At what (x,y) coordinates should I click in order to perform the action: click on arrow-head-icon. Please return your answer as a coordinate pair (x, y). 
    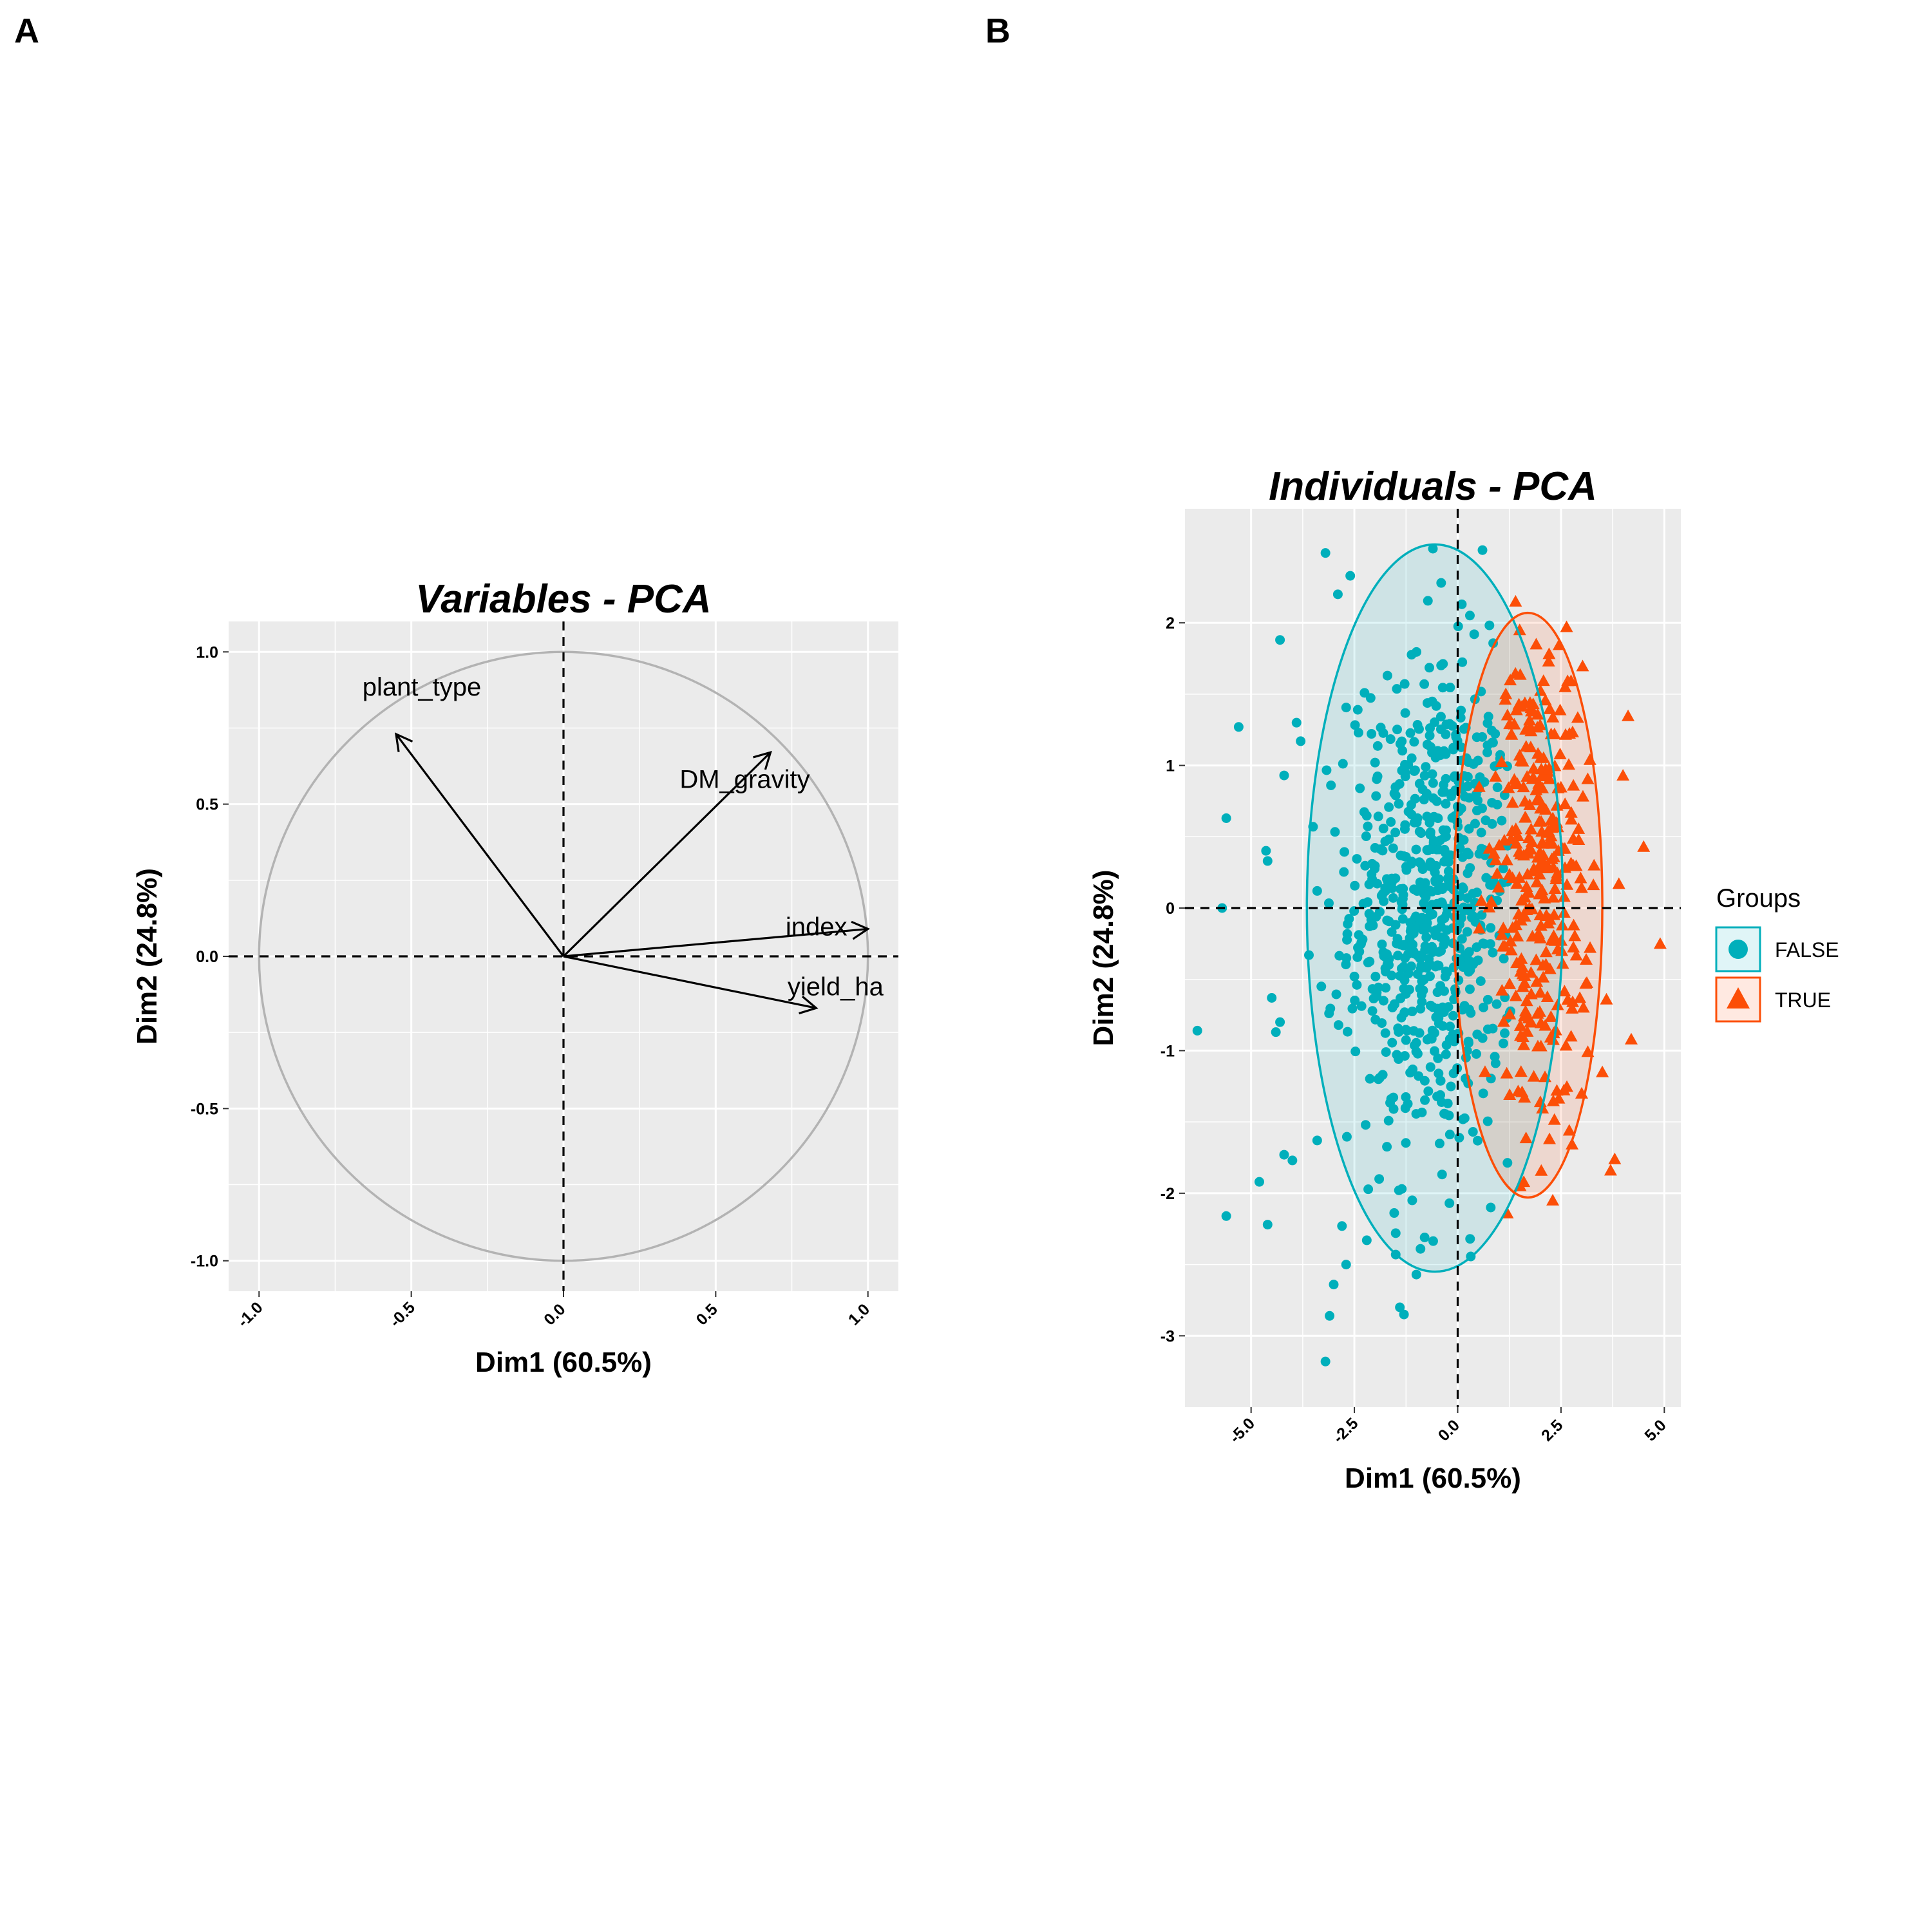
    Looking at the image, I should click on (861, 930).